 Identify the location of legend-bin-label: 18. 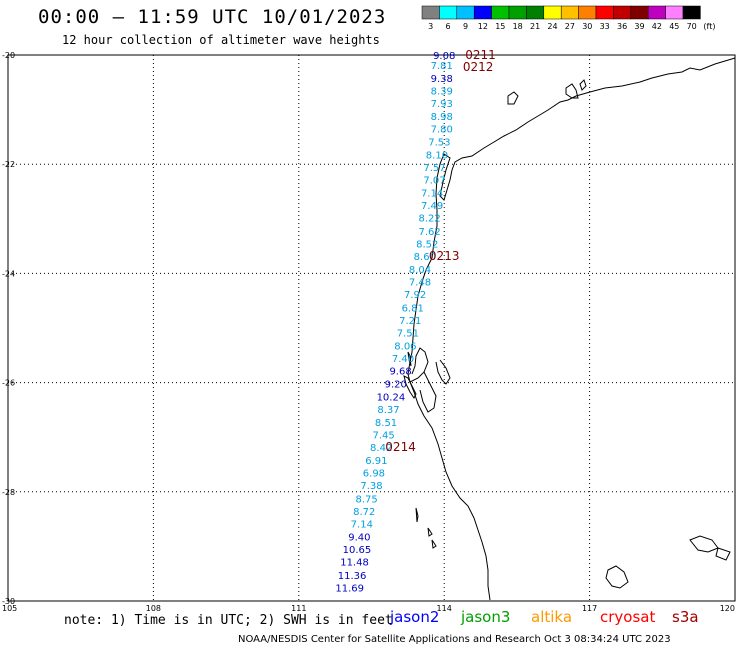
(518, 26).